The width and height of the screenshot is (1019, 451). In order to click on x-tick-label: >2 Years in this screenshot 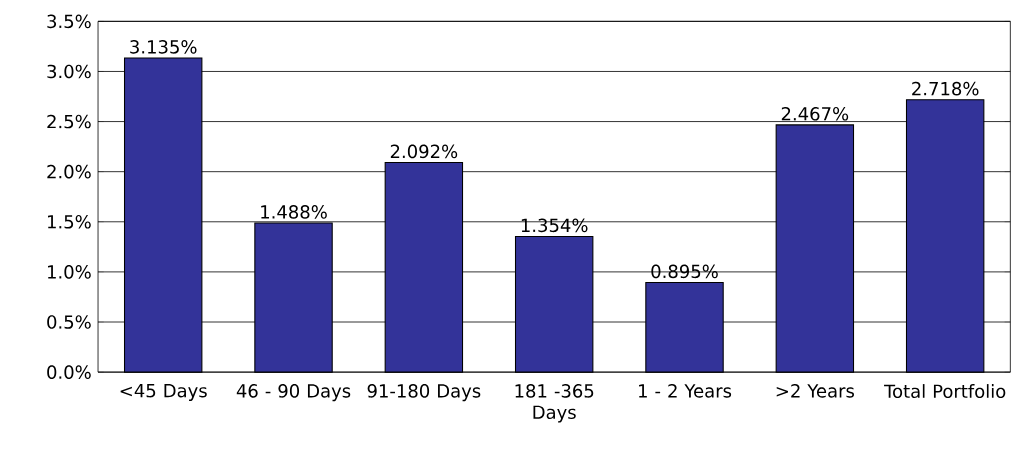, I will do `click(815, 391)`.